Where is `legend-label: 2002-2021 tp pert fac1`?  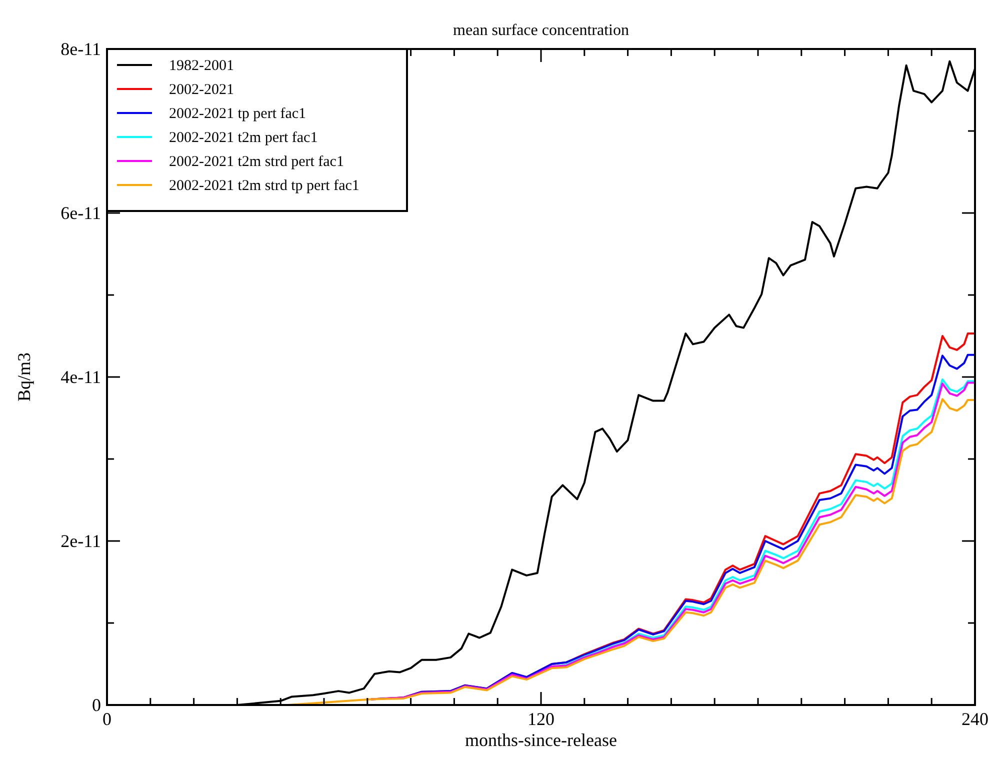 legend-label: 2002-2021 tp pert fac1 is located at coordinates (237, 114).